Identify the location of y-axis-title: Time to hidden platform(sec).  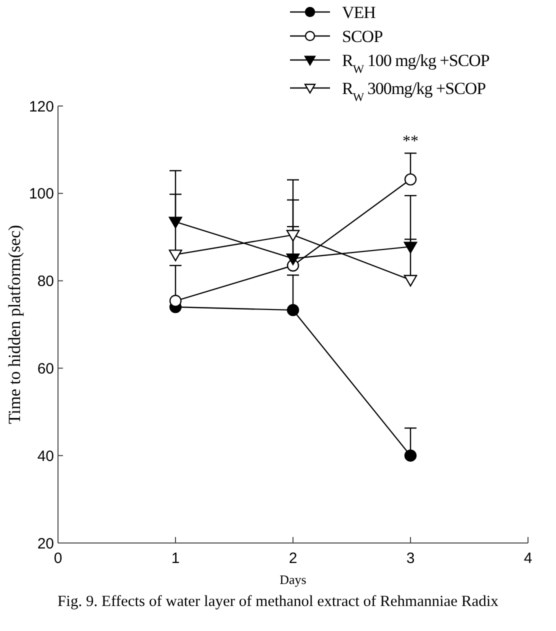
(14, 324).